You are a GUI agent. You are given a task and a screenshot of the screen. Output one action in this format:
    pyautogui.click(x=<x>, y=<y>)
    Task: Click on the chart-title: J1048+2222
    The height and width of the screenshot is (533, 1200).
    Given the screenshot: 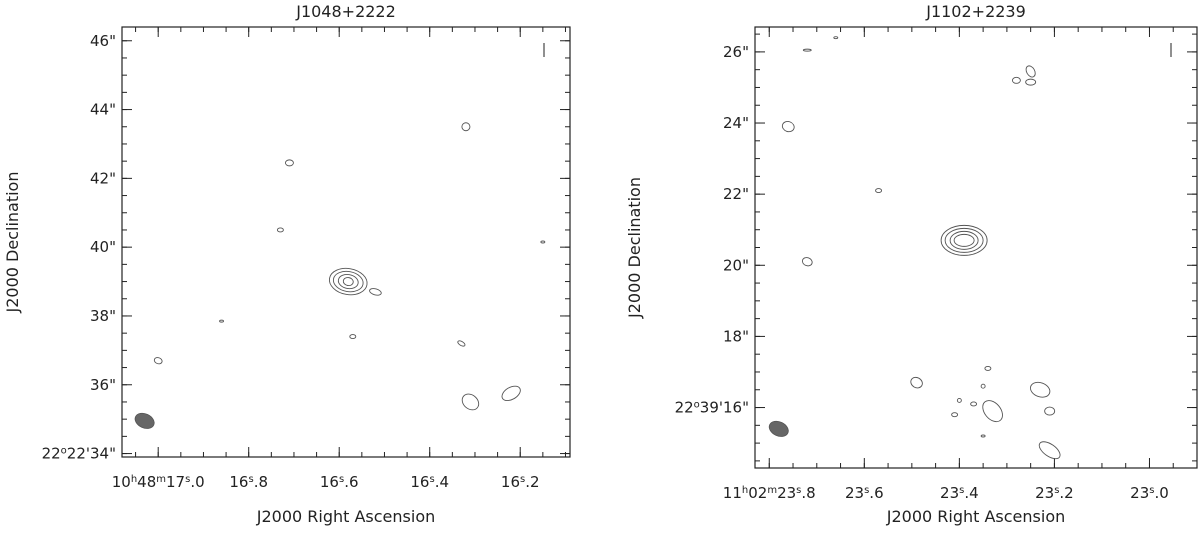 What is the action you would take?
    pyautogui.click(x=345, y=11)
    